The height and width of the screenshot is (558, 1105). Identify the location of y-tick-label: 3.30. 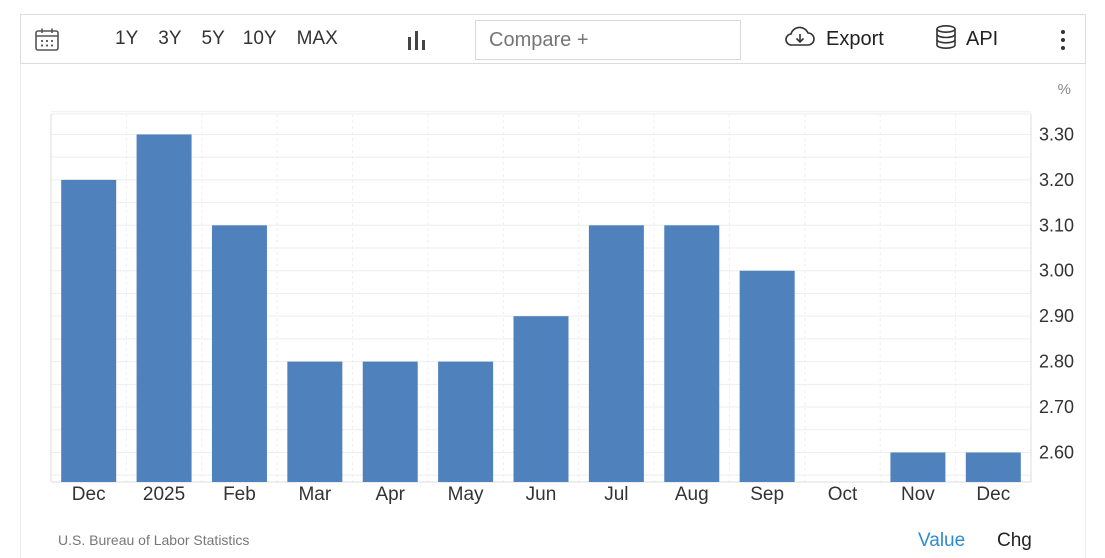
(1056, 134).